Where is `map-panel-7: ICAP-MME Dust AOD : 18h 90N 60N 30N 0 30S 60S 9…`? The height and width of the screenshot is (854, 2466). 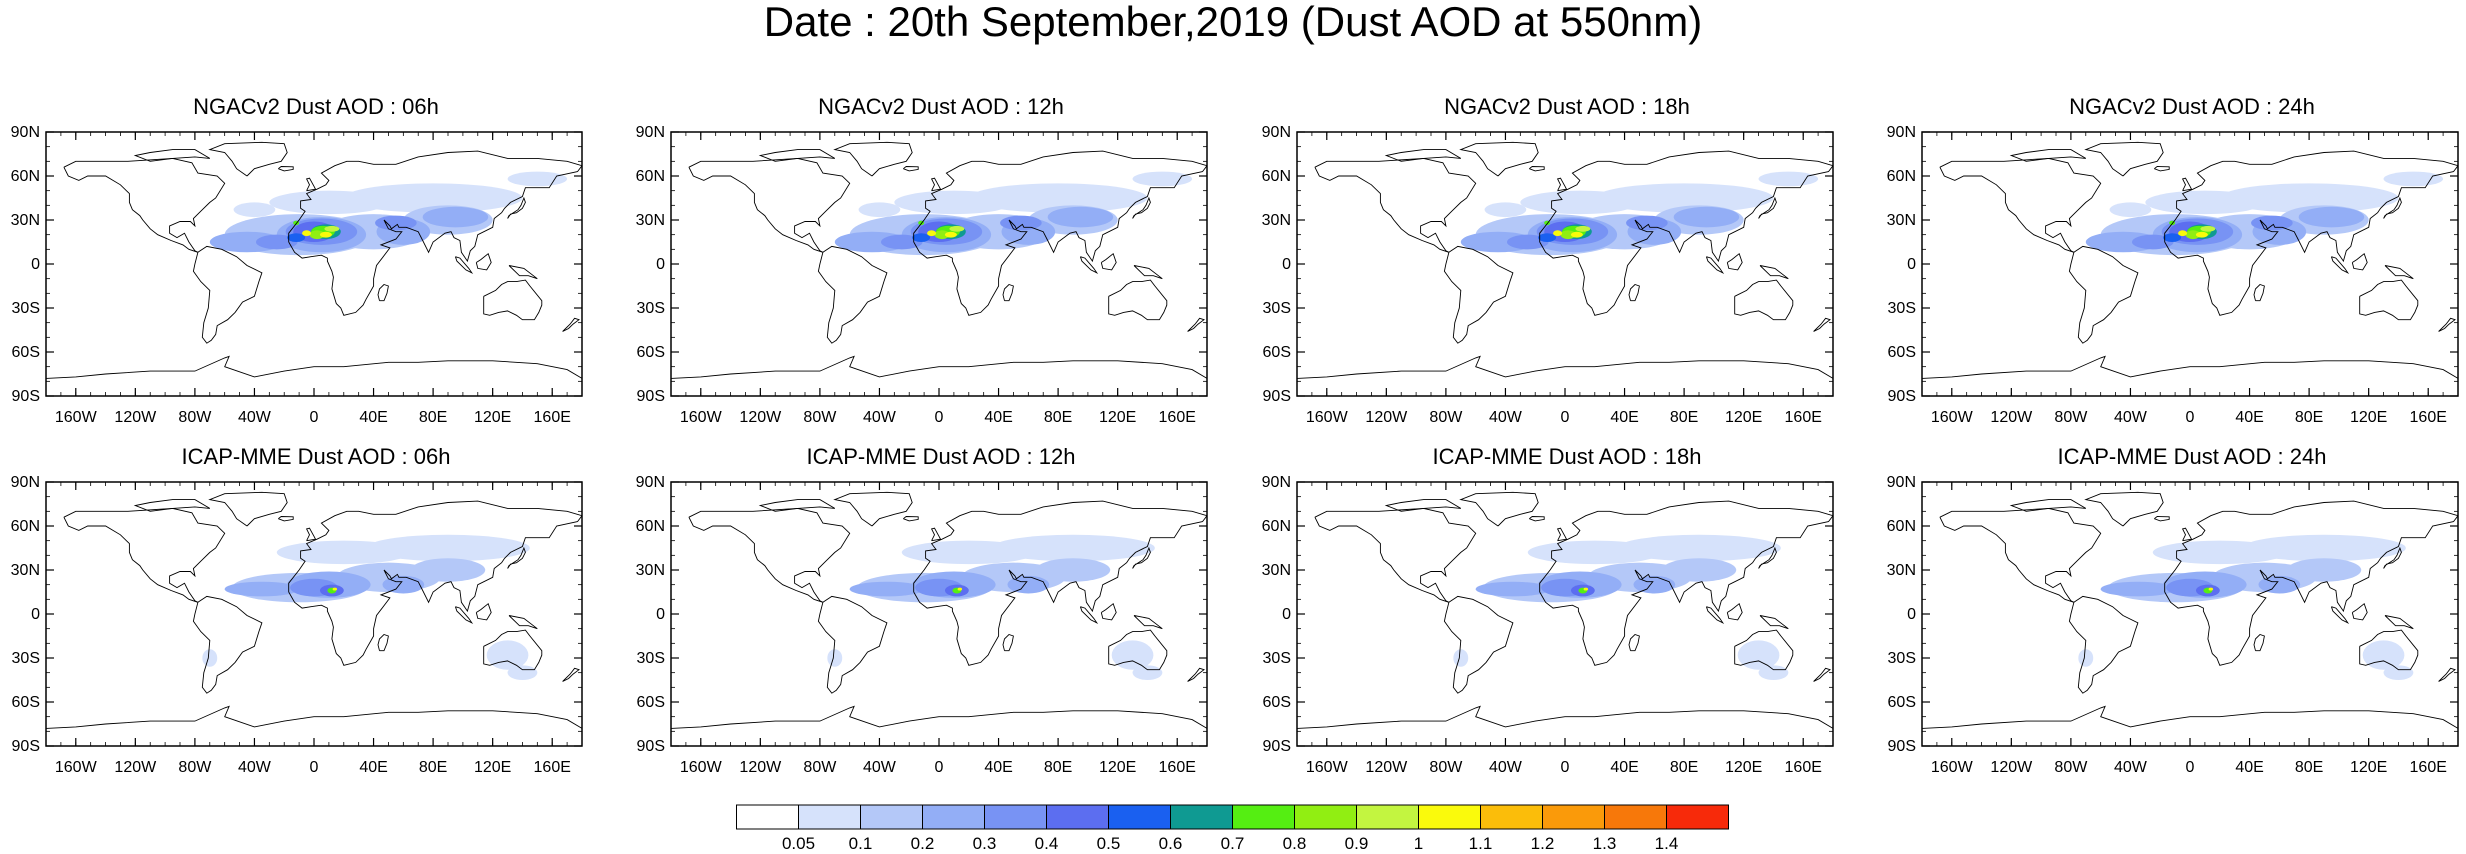 map-panel-7: ICAP-MME Dust AOD : 18h 90N 60N 30N 0 30S 60S 9… is located at coordinates (1571, 610).